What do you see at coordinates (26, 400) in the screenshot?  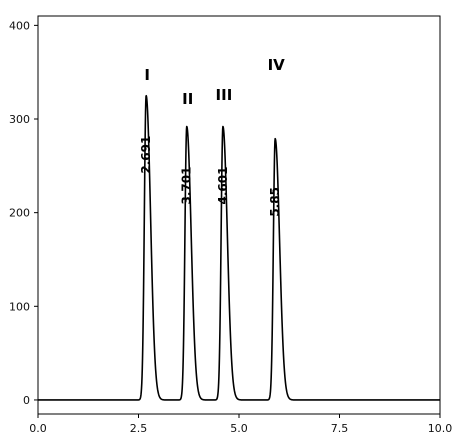 I see `y-tick-label: 0` at bounding box center [26, 400].